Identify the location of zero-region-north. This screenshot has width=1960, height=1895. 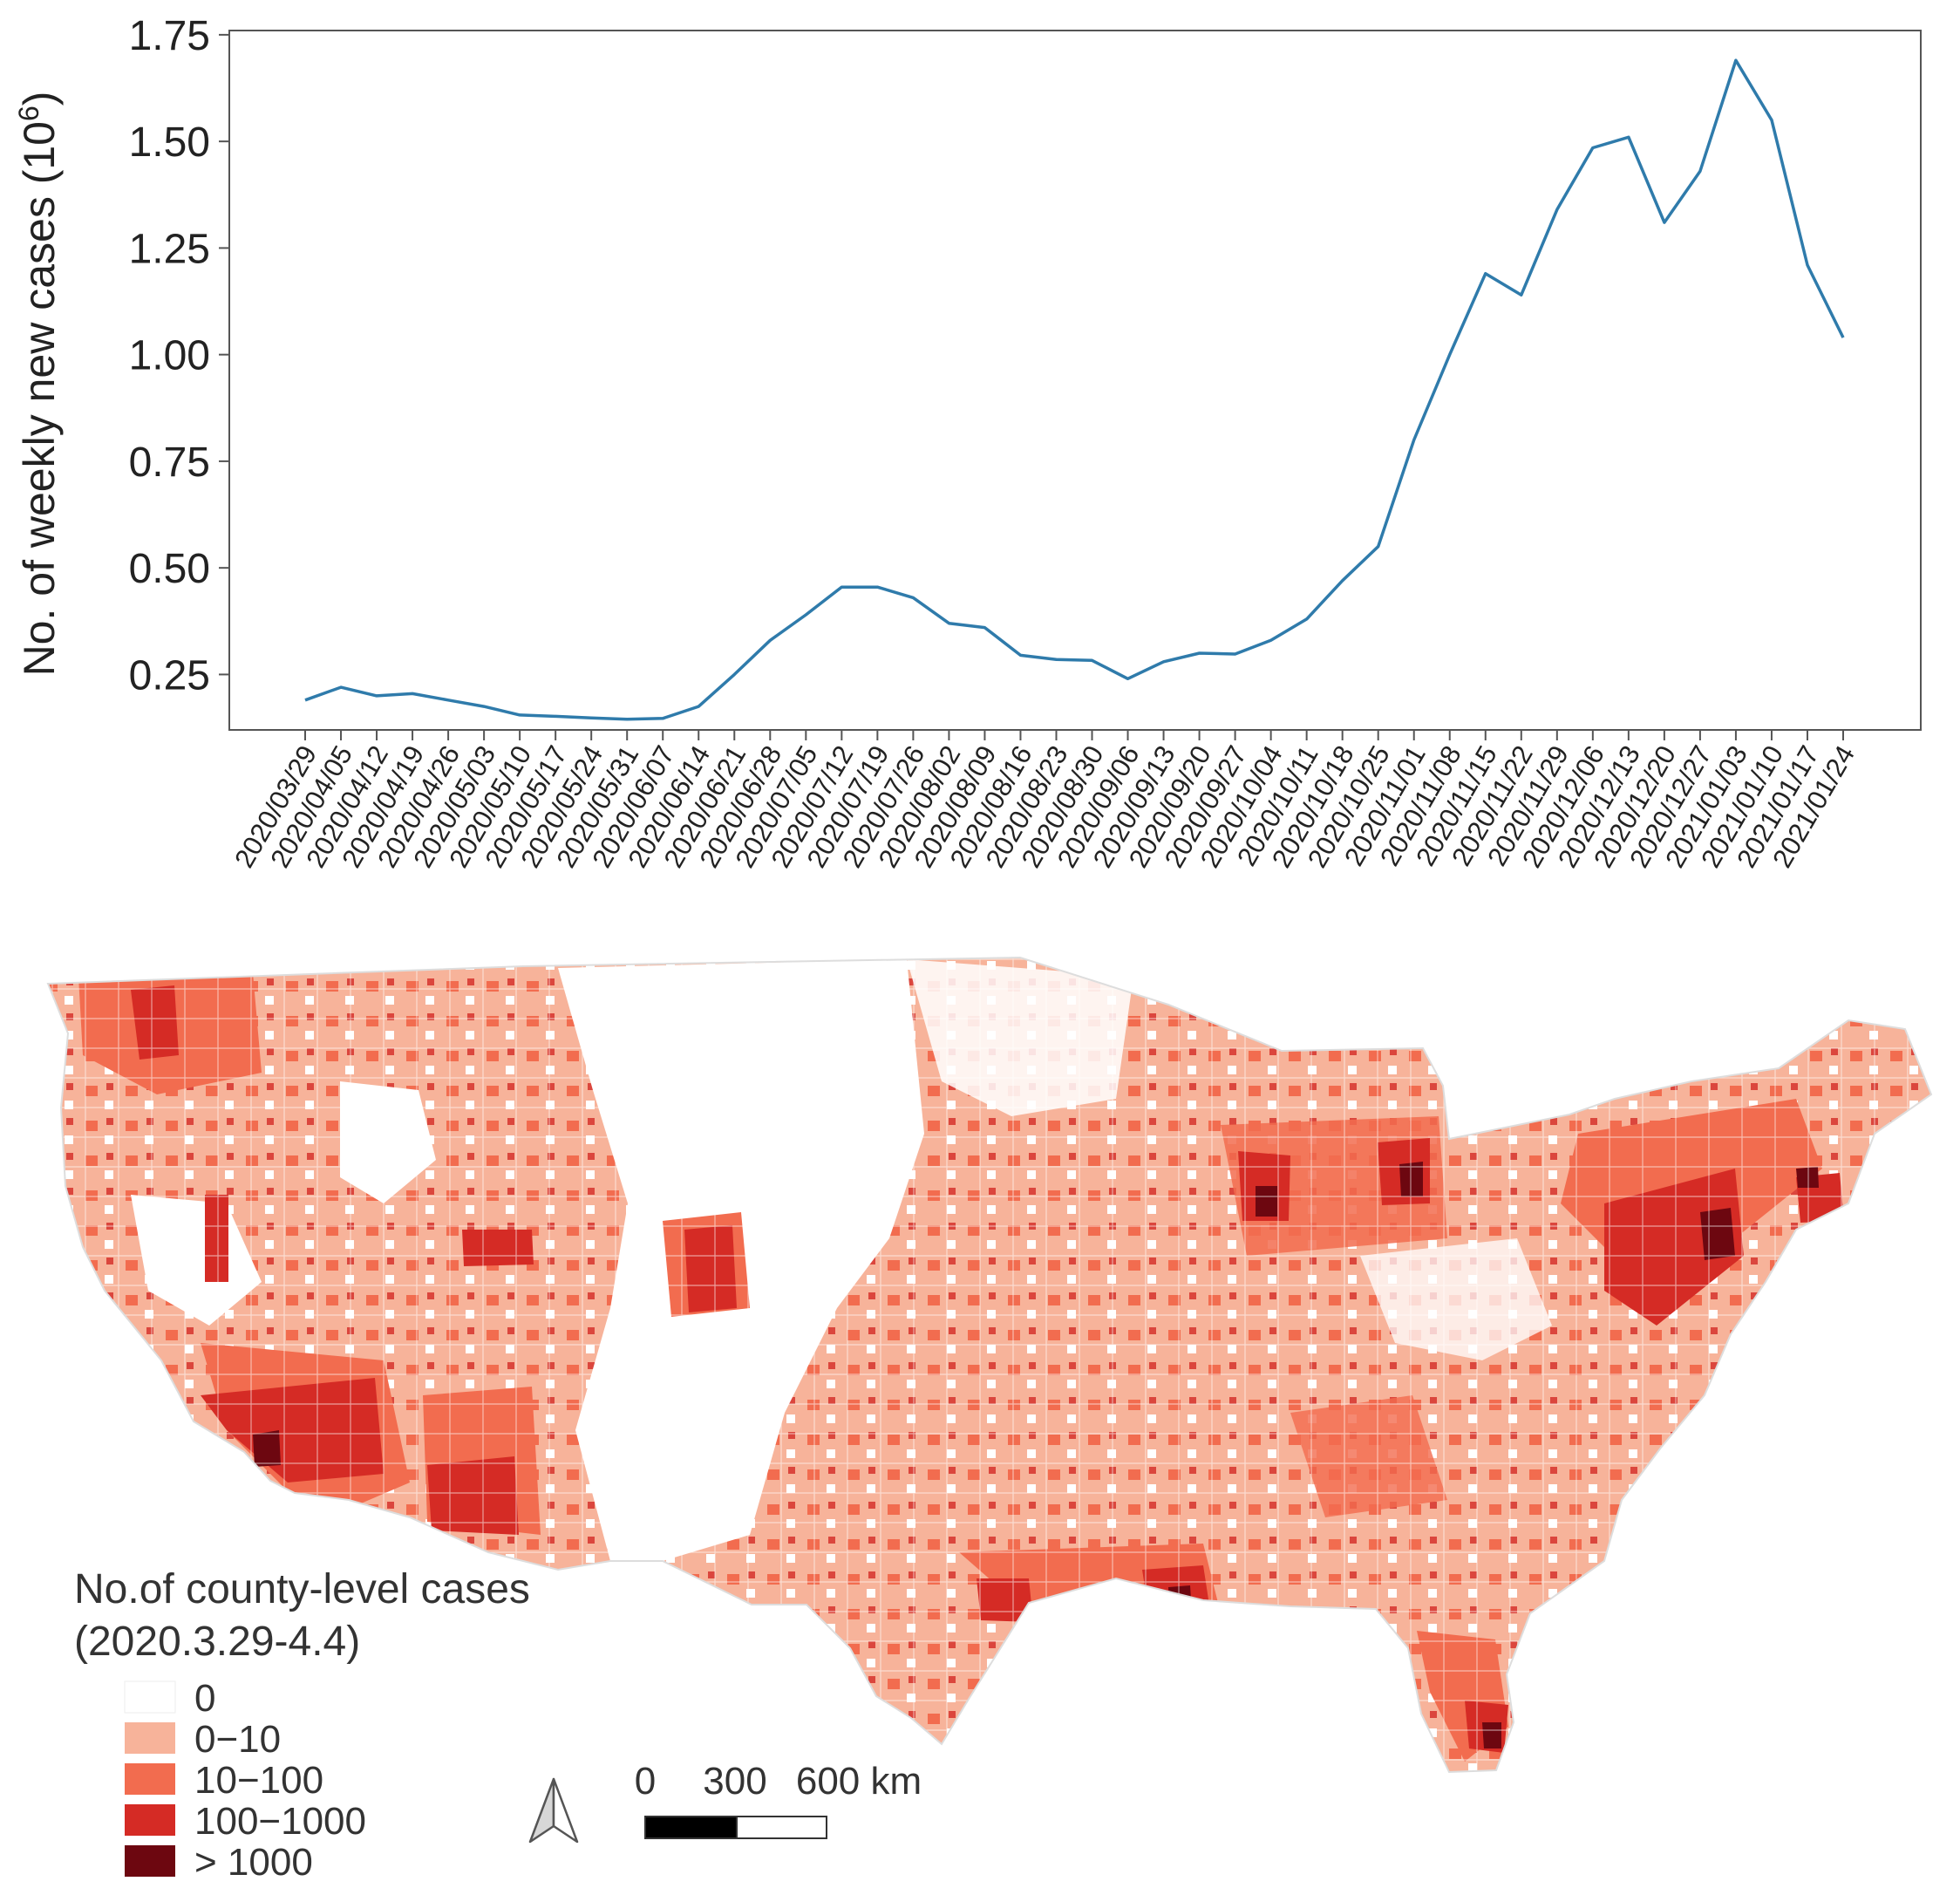
(1020, 1037).